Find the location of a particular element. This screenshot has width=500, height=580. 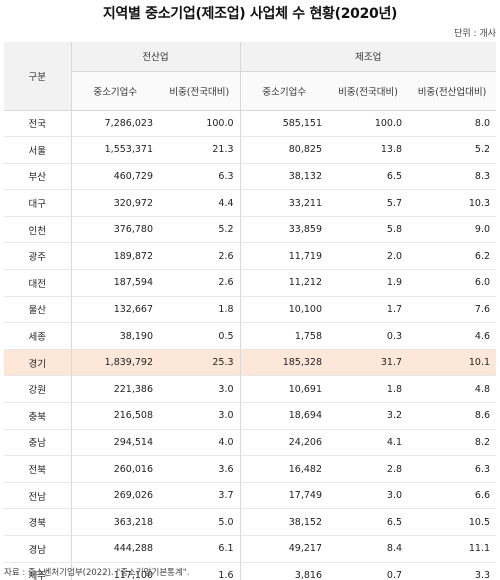

cell-mfg-share-national: 100.0 is located at coordinates (368, 124).